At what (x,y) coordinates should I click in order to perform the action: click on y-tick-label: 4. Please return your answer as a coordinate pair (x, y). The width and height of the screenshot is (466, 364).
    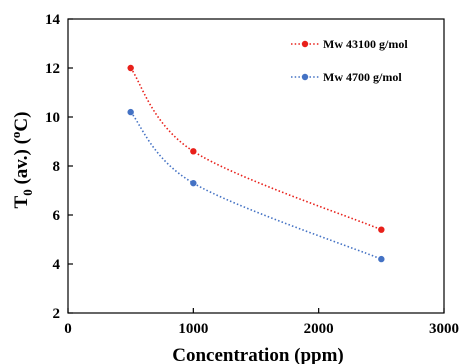
    Looking at the image, I should click on (57, 265).